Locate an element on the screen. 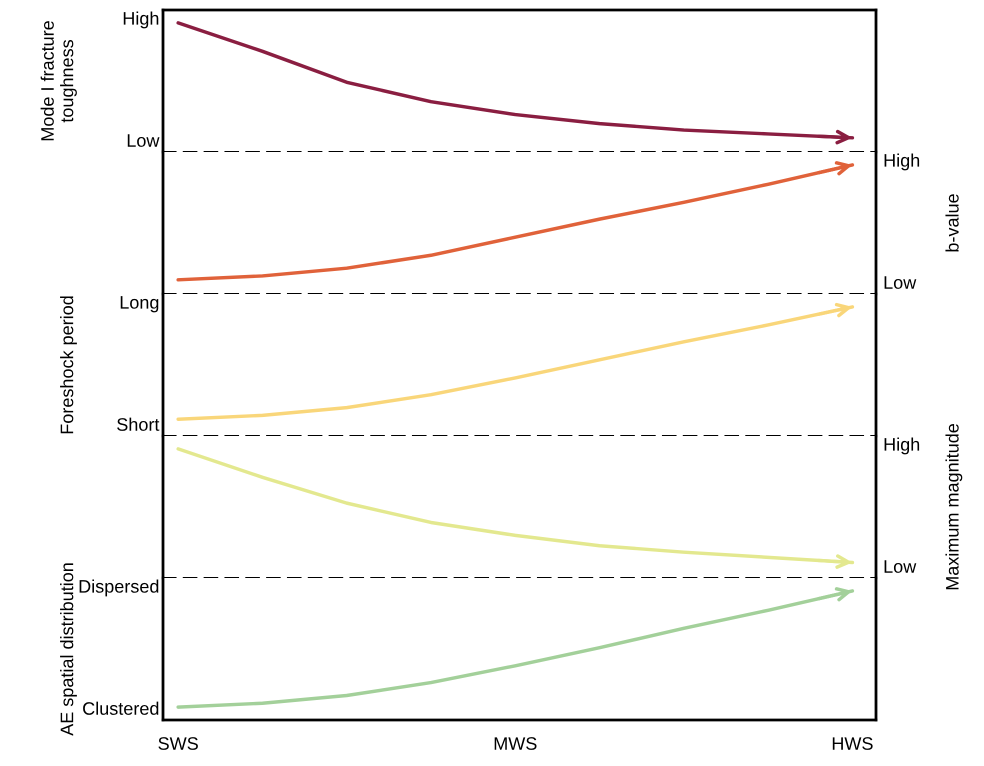 This screenshot has height=766, width=984. y-axis-title: Foreshock period is located at coordinates (68, 365).